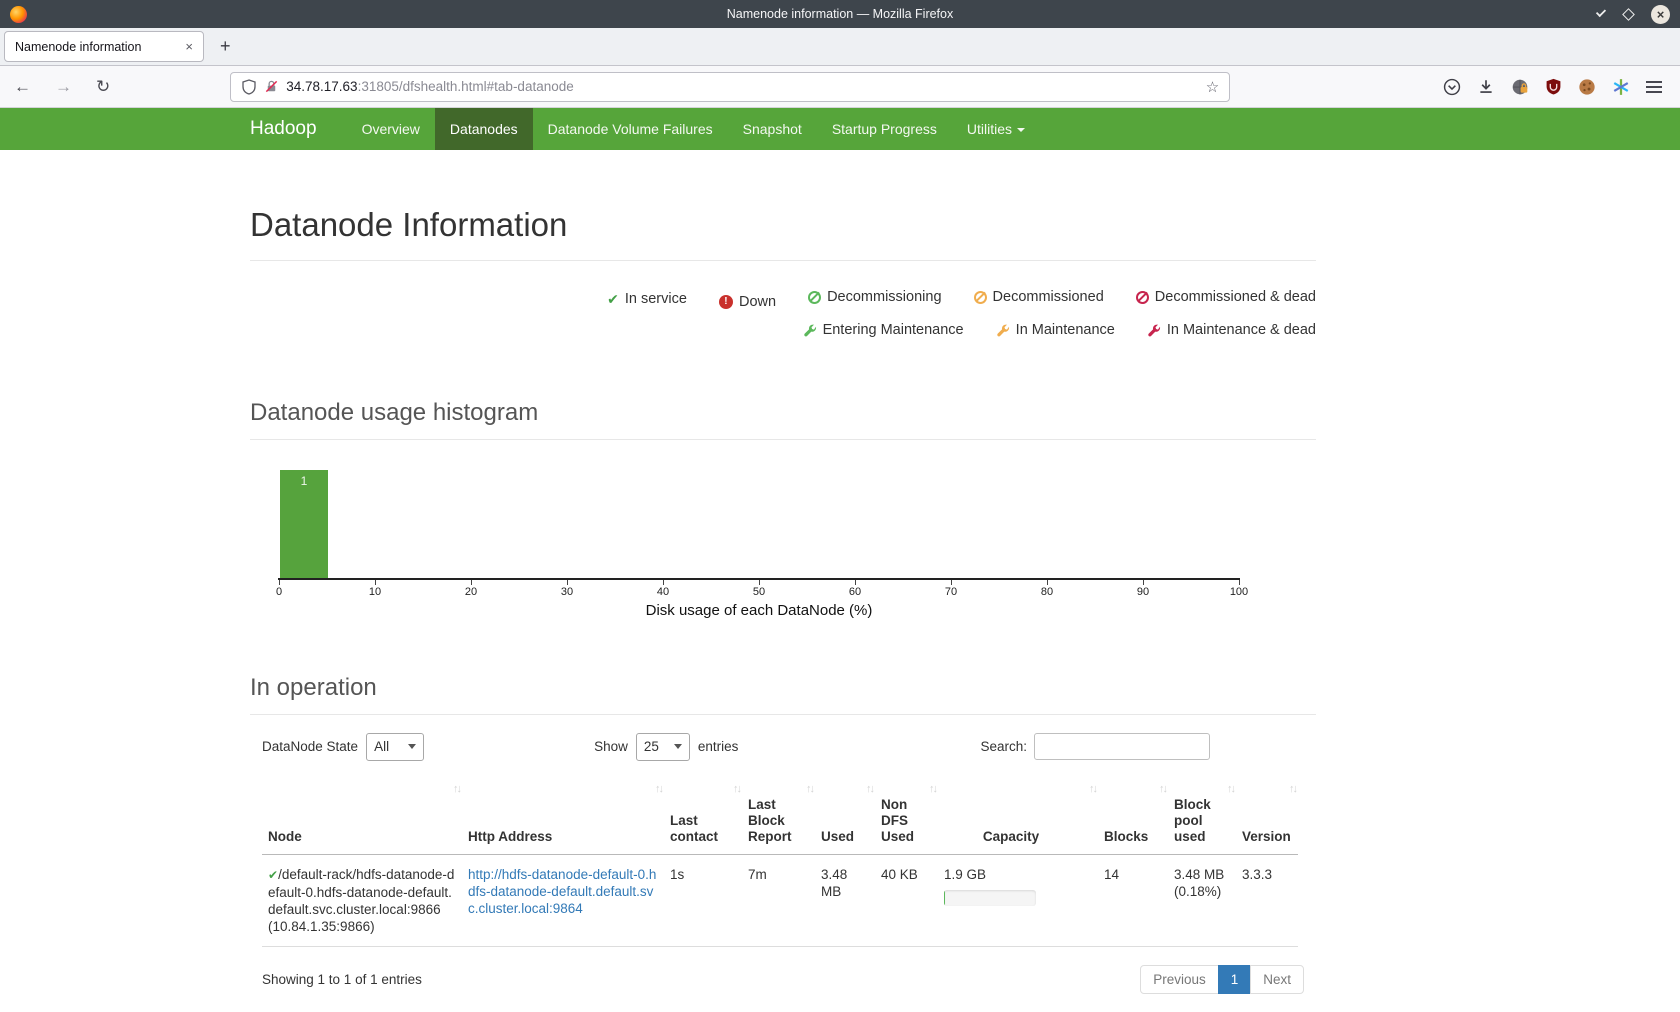  I want to click on nav-item-overview: Overview, so click(390, 129).